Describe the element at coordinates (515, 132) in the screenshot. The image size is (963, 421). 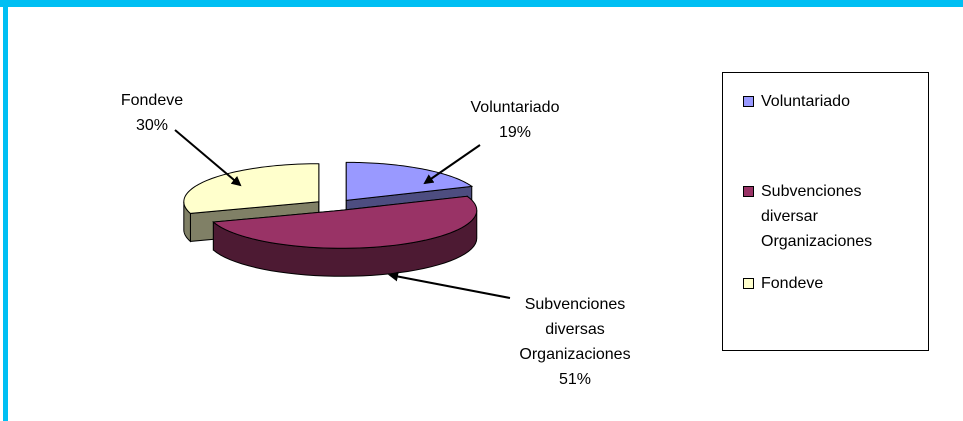
I see `data-label-value: 19%` at that location.